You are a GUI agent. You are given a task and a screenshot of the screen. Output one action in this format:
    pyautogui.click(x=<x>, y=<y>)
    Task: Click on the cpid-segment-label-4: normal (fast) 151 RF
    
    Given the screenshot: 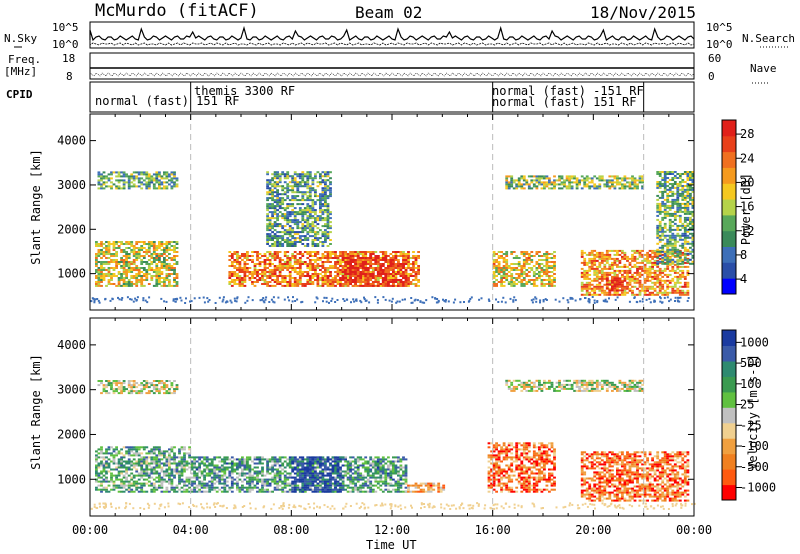 What is the action you would take?
    pyautogui.click(x=564, y=102)
    